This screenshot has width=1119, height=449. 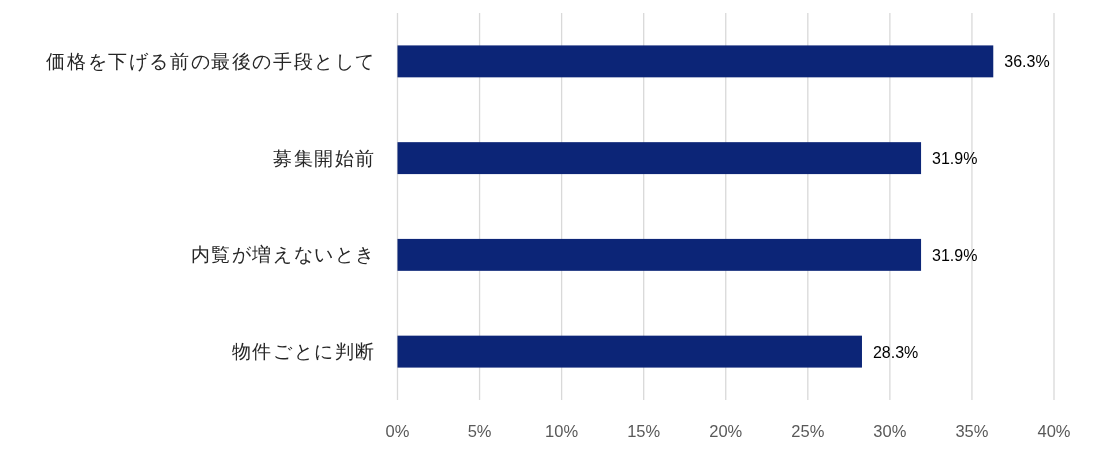 I want to click on x-tick-label: 5%, so click(x=479, y=431).